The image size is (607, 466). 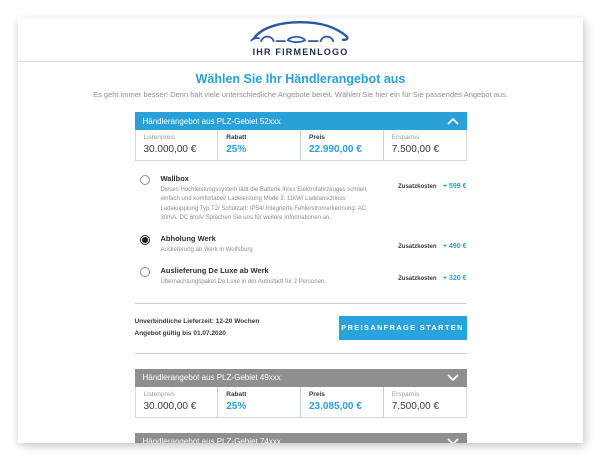 I want to click on offer-title: Händlerangebot aus PLZ-Gebiet 52xxx, so click(x=211, y=121).